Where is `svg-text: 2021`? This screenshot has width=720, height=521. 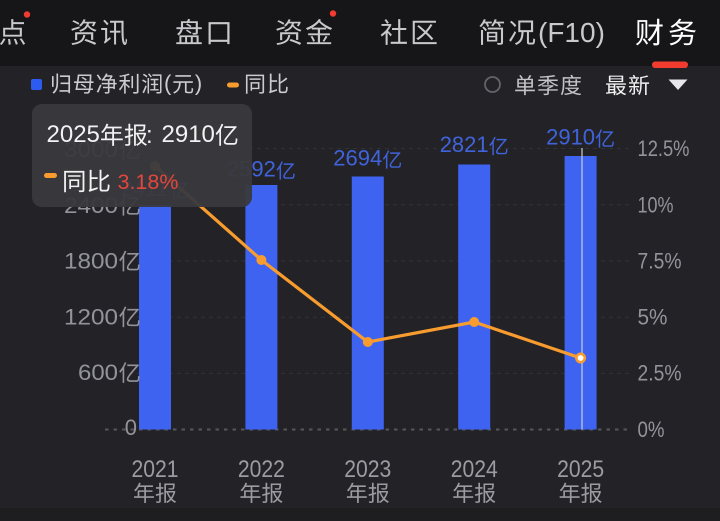 svg-text: 2021 is located at coordinates (155, 469).